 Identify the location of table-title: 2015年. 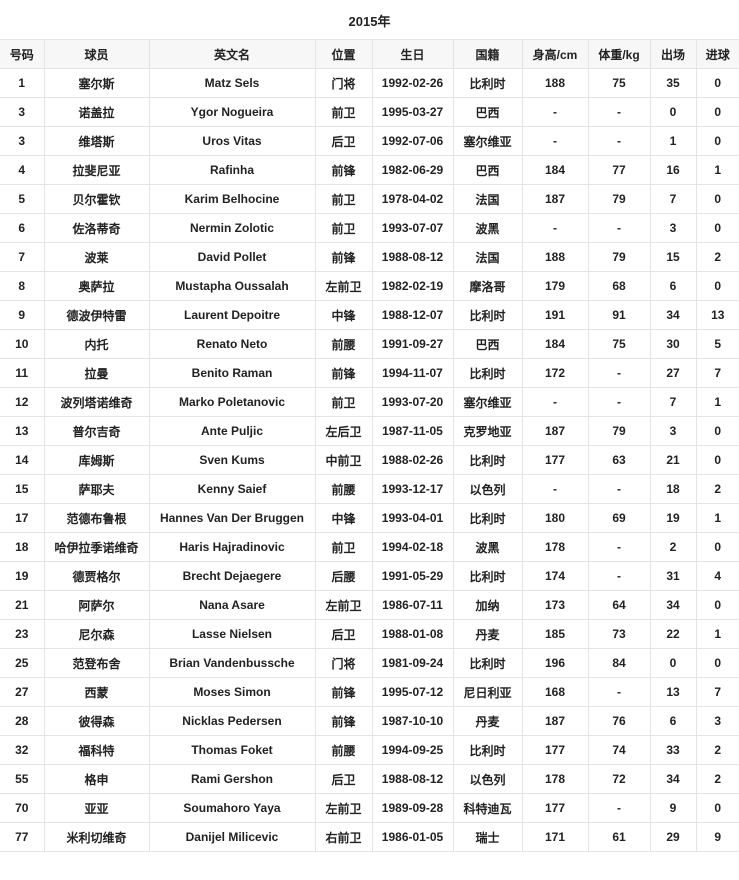
(369, 21).